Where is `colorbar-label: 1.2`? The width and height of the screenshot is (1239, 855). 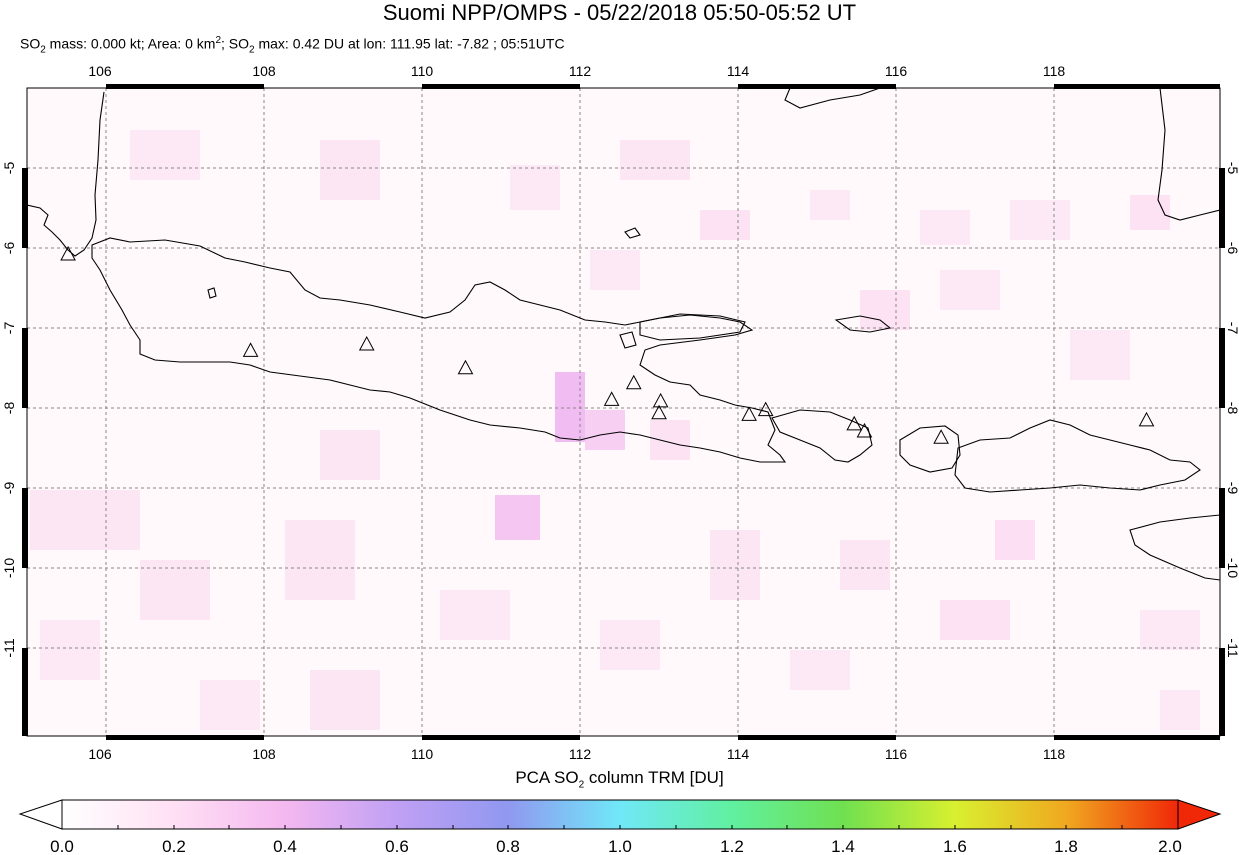
colorbar-label: 1.2 is located at coordinates (732, 846).